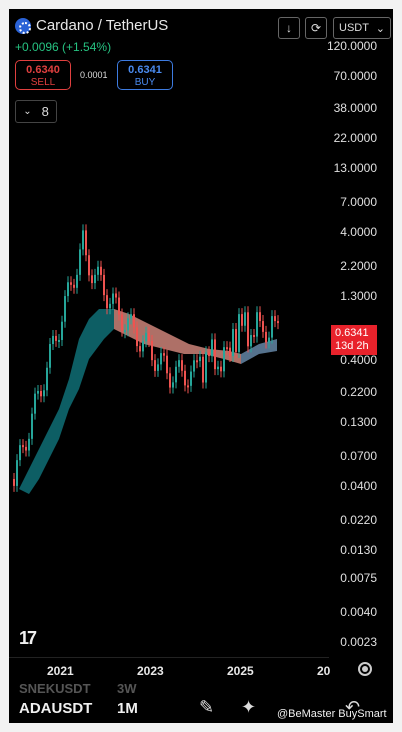 This screenshot has width=402, height=732. I want to click on chevron-down-icon: ⌄, so click(380, 29).